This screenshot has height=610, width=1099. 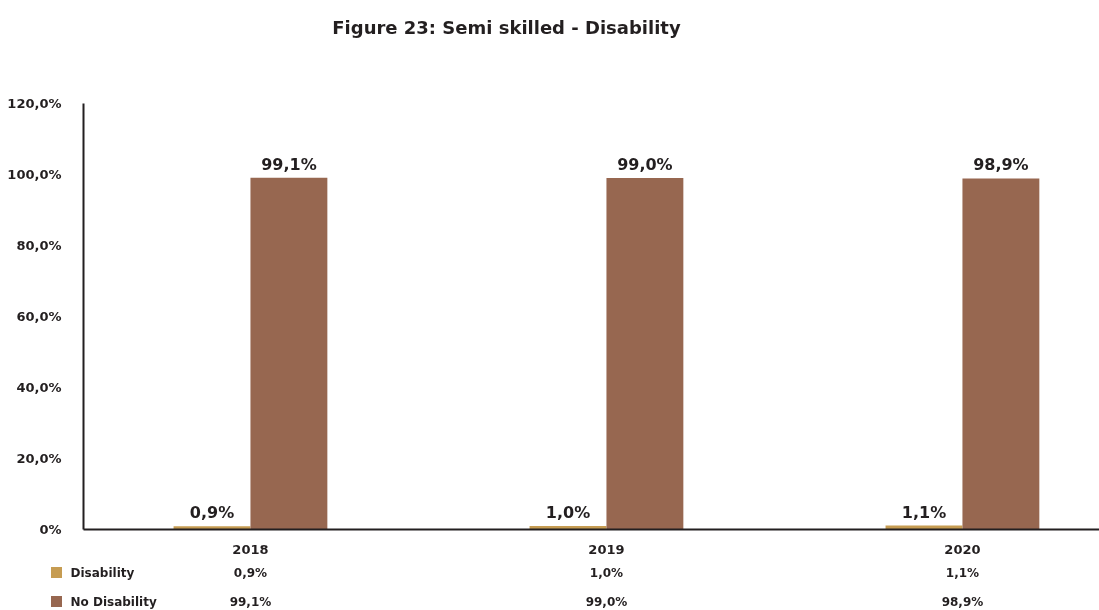 What do you see at coordinates (1001, 165) in the screenshot?
I see `text: 98,9%` at bounding box center [1001, 165].